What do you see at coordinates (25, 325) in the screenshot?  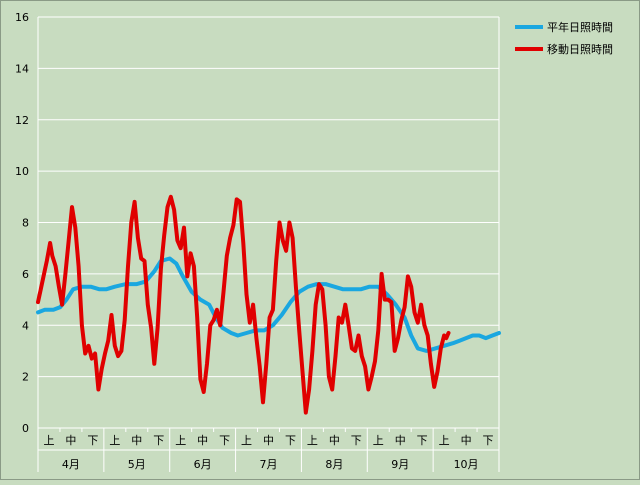 I see `y-tick-label: 4` at bounding box center [25, 325].